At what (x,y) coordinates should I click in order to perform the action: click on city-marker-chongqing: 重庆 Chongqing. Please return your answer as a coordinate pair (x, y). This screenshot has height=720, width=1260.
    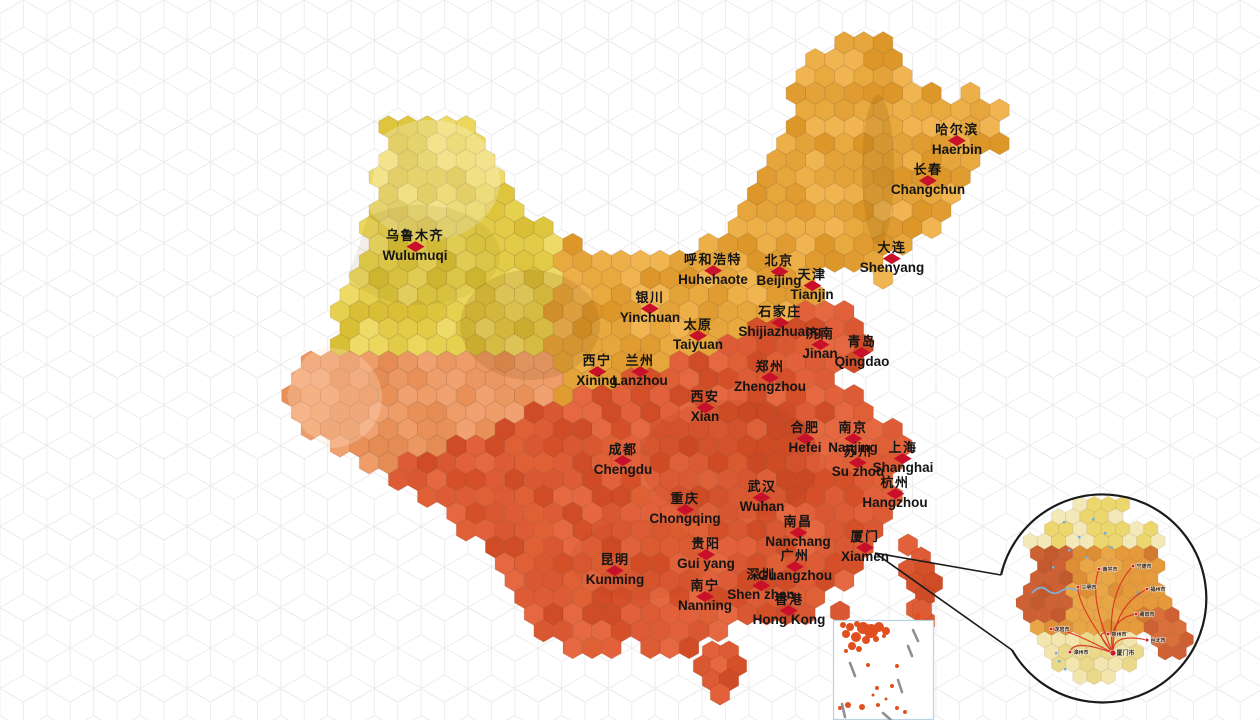
    Looking at the image, I should click on (684, 509).